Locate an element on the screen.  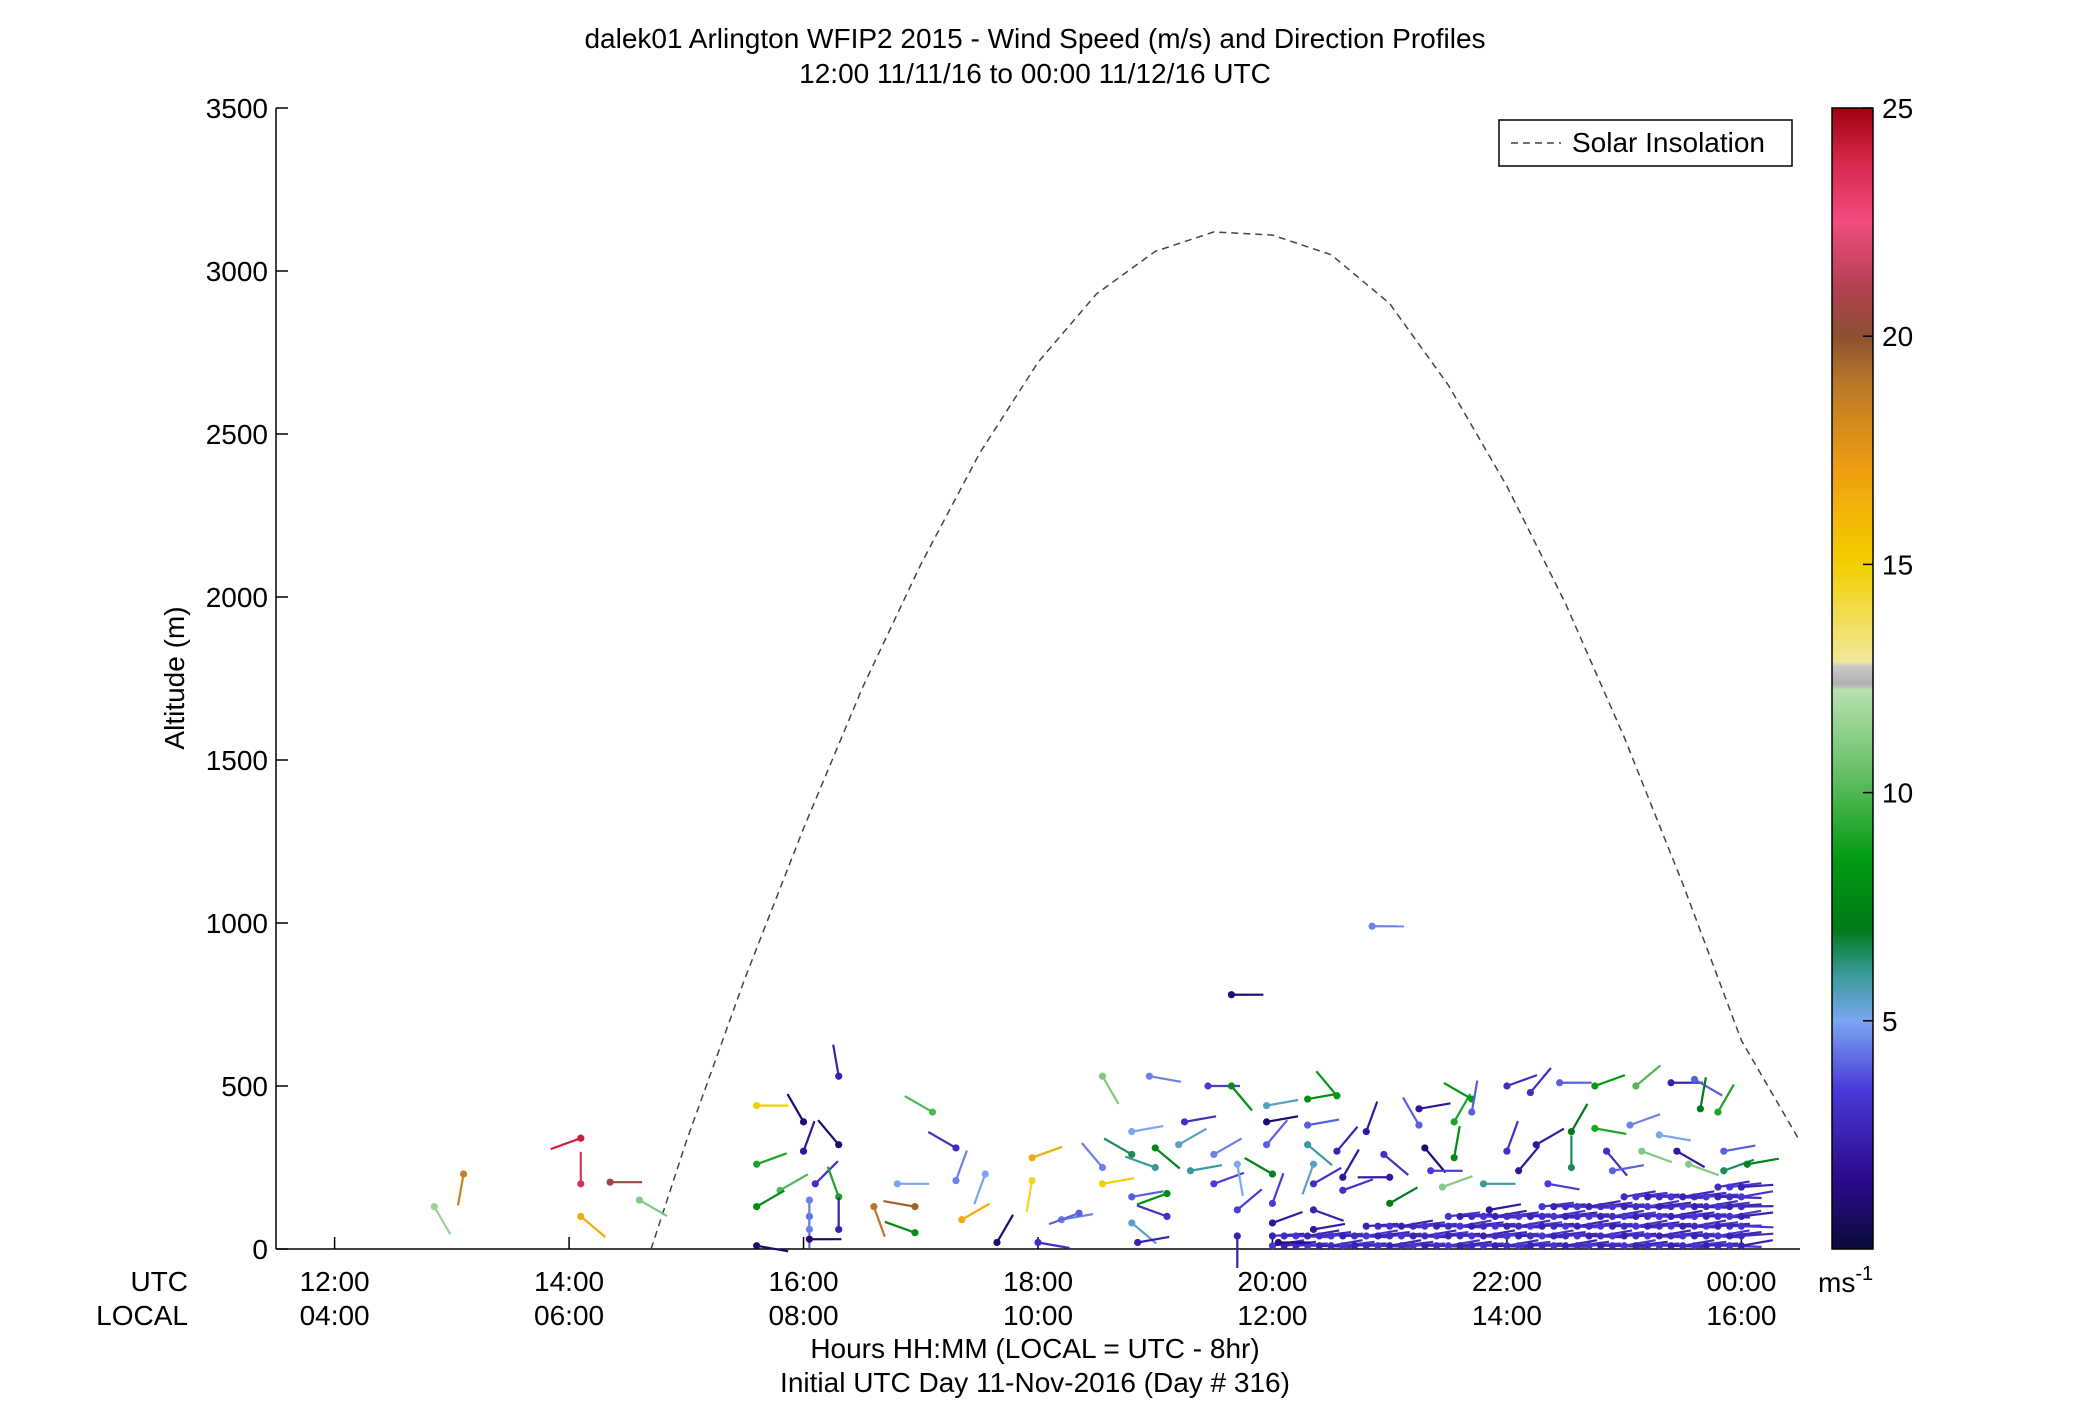
colorbar-unit: ms-1 is located at coordinates (1845, 1280).